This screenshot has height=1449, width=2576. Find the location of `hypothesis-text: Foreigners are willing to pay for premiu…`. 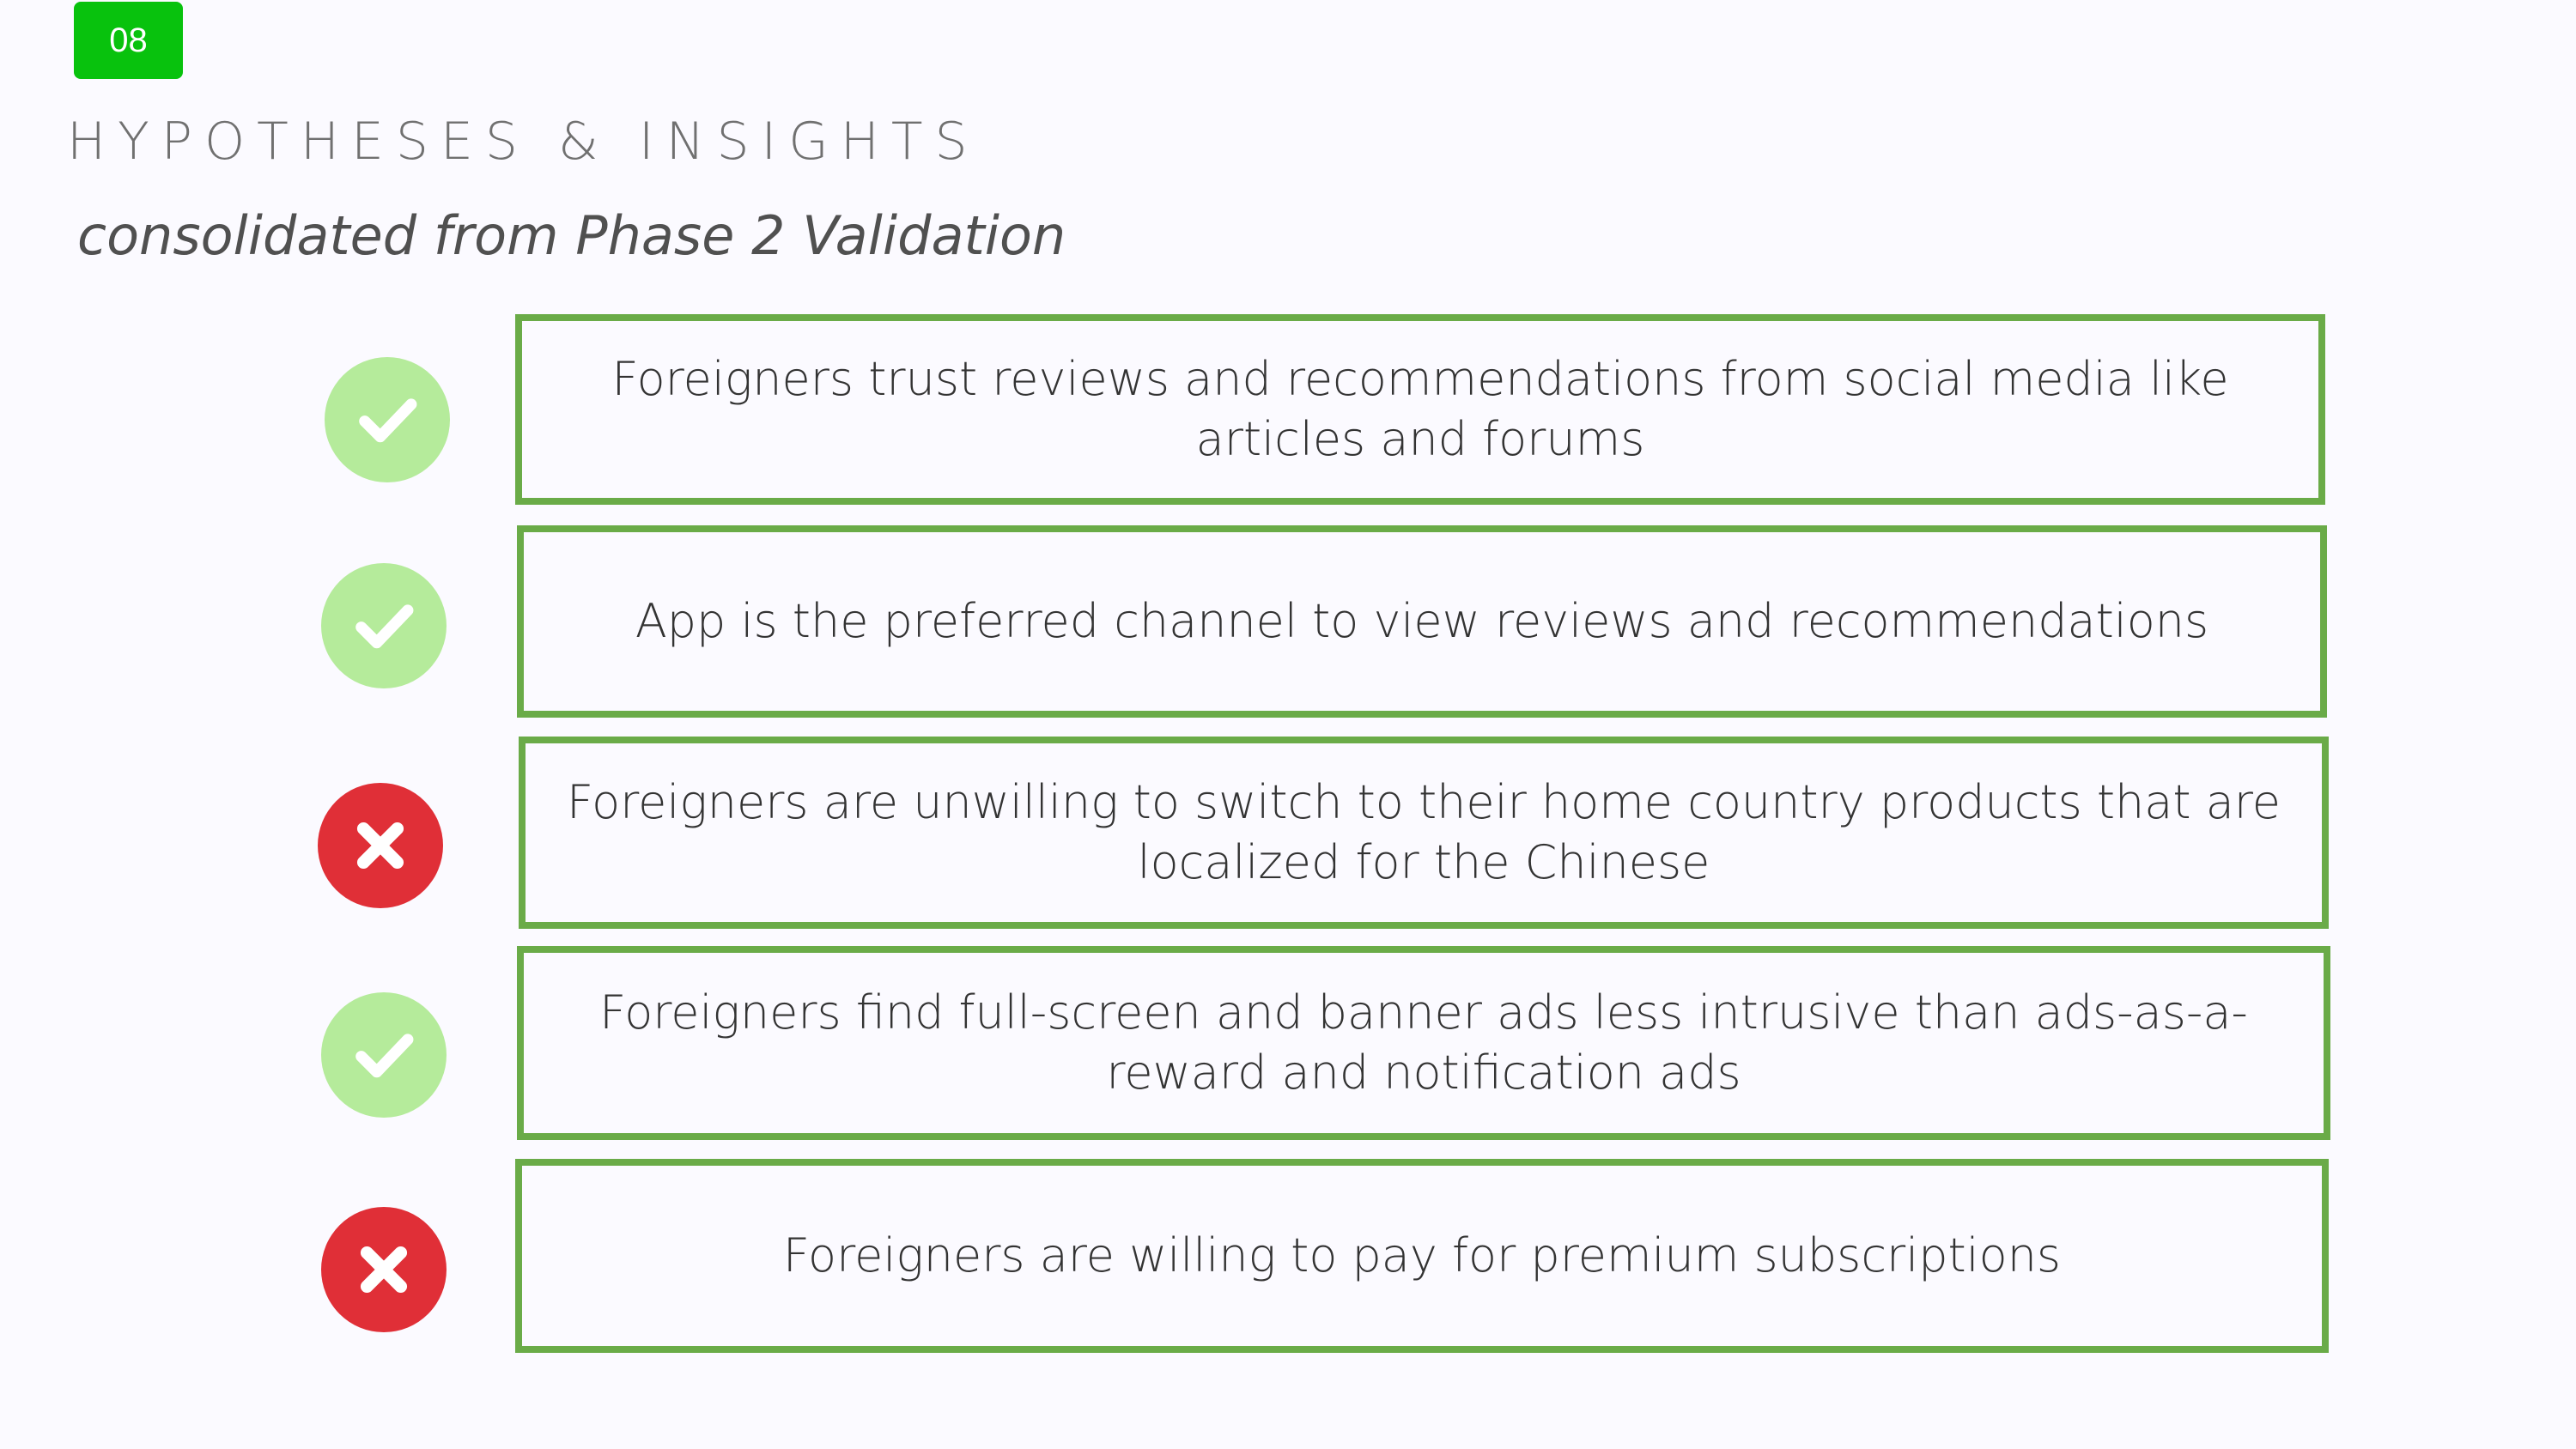

hypothesis-text: Foreigners are willing to pay for premiu… is located at coordinates (1422, 1255).